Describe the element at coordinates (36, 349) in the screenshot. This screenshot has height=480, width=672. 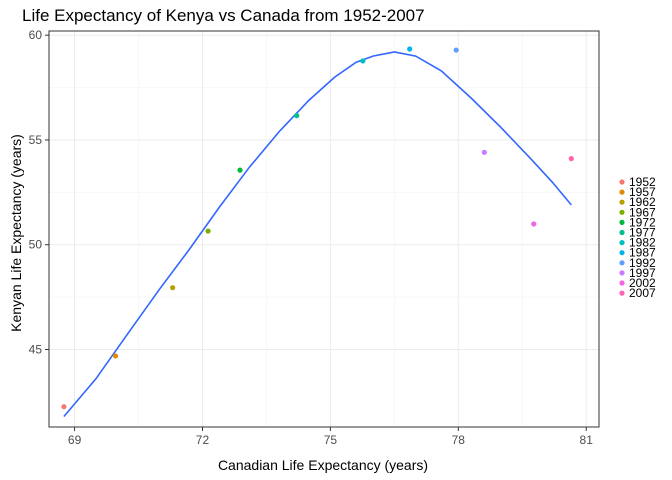
I see `y-tick-label: 45` at that location.